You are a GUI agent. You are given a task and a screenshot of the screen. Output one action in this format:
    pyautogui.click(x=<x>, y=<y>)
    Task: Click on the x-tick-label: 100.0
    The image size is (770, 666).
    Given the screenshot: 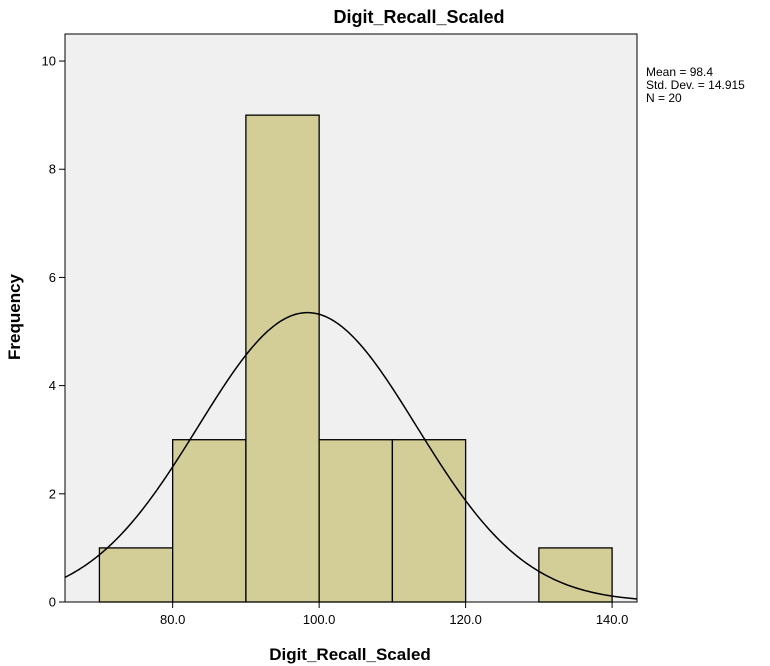 What is the action you would take?
    pyautogui.click(x=319, y=619)
    